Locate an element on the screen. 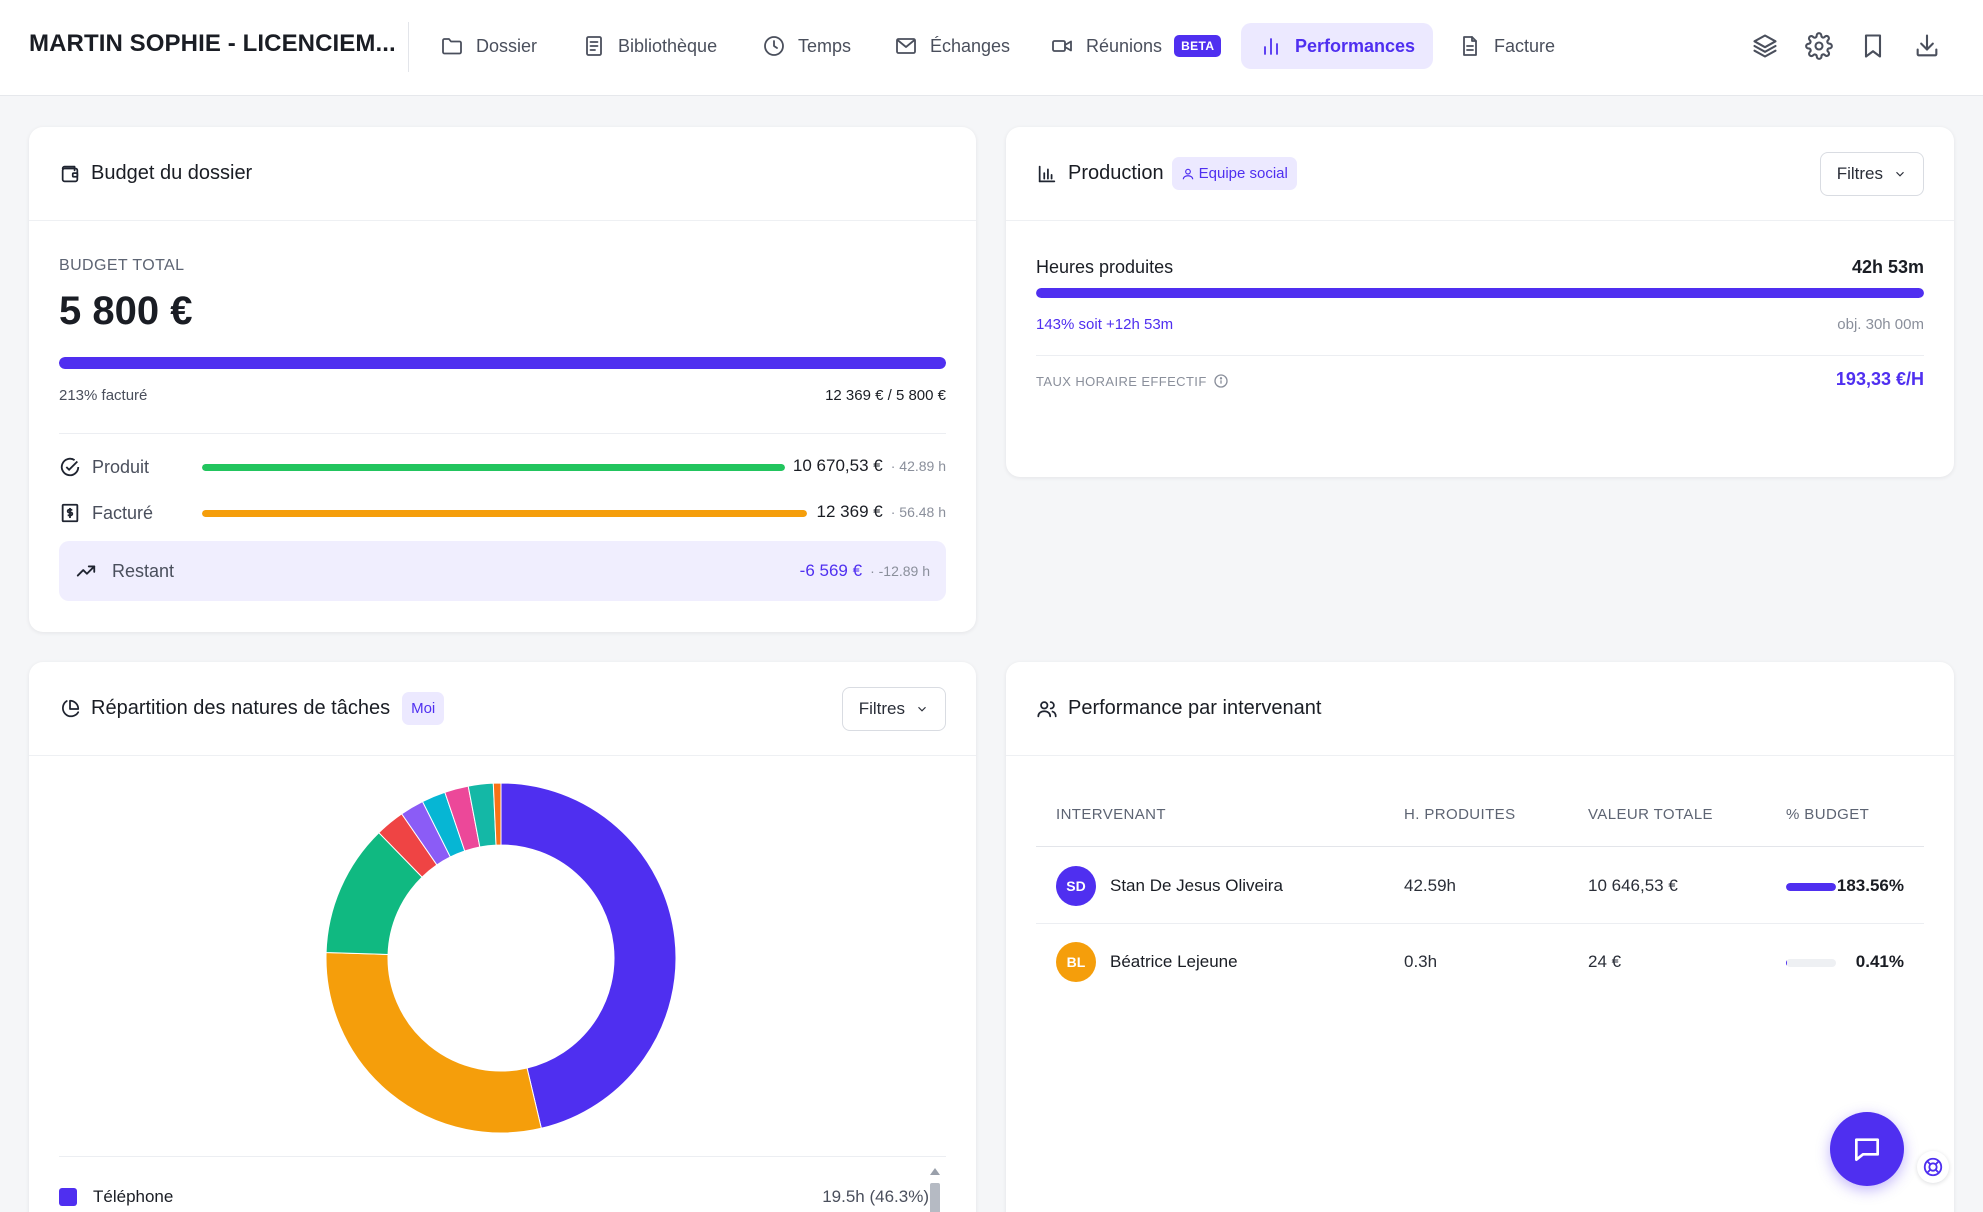 The width and height of the screenshot is (1983, 1212). settings-icon is located at coordinates (1819, 46).